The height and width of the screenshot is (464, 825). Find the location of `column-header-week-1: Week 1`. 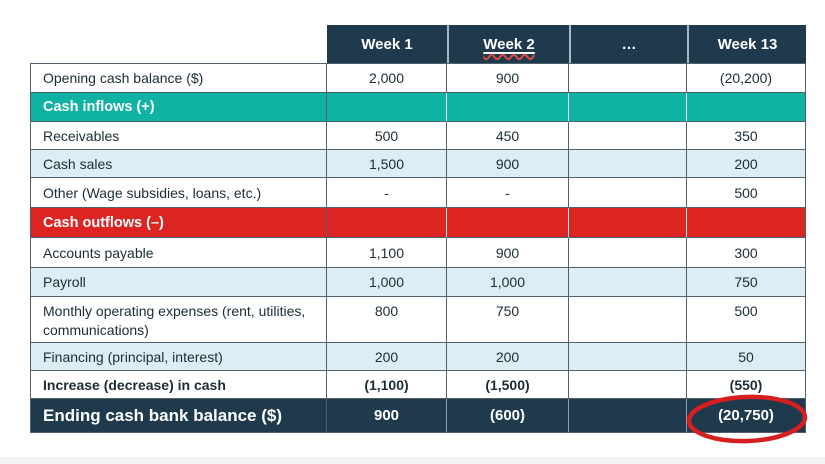

column-header-week-1: Week 1 is located at coordinates (387, 44).